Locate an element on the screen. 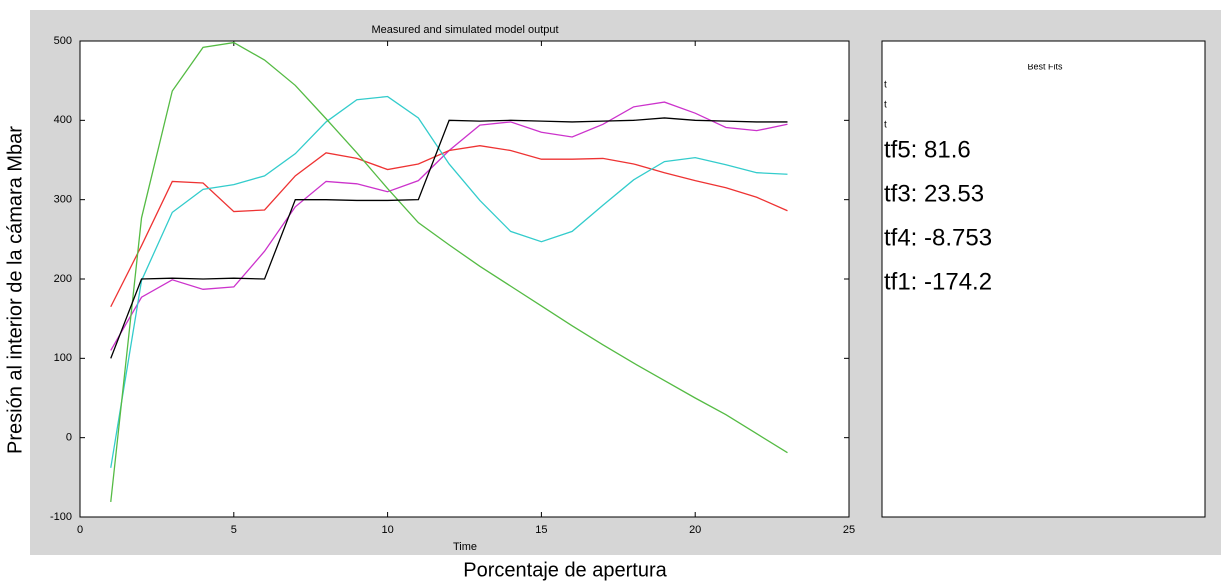 The image size is (1221, 583). x-tick-label: 25 is located at coordinates (849, 530).